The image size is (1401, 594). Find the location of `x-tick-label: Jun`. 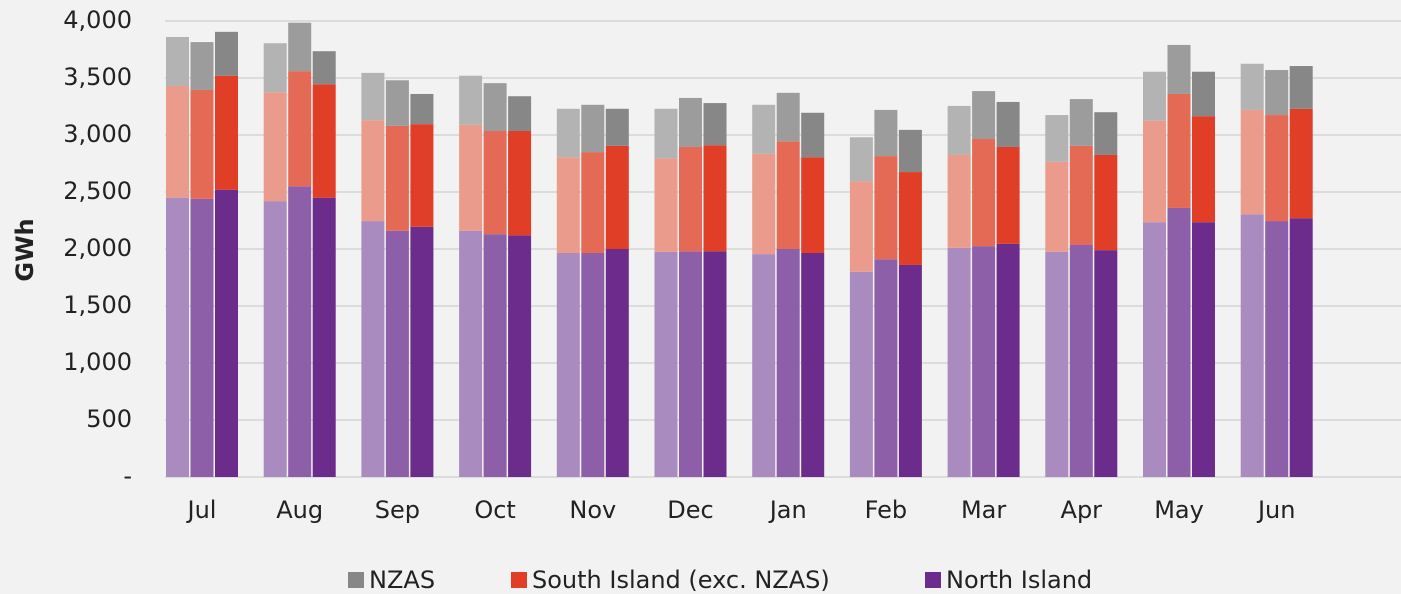

x-tick-label: Jun is located at coordinates (1276, 510).